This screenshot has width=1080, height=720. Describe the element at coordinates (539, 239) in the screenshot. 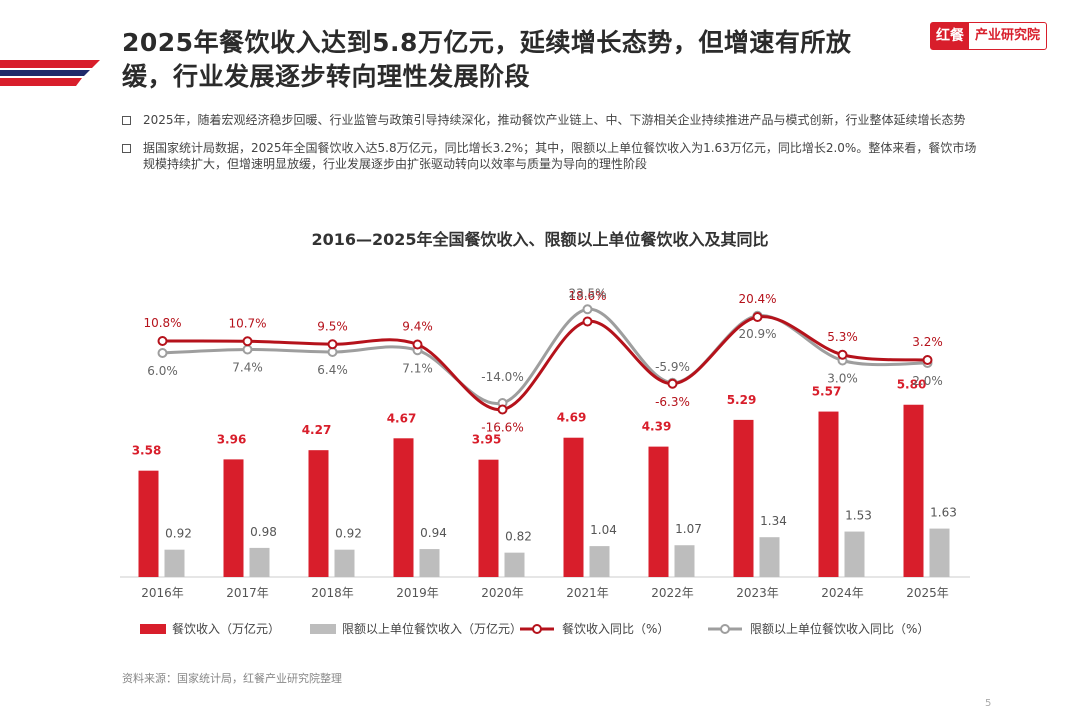

I see `chart-title: 2016—2025年全国餐饮收入、限额以上单位餐饮收入及其同比` at that location.